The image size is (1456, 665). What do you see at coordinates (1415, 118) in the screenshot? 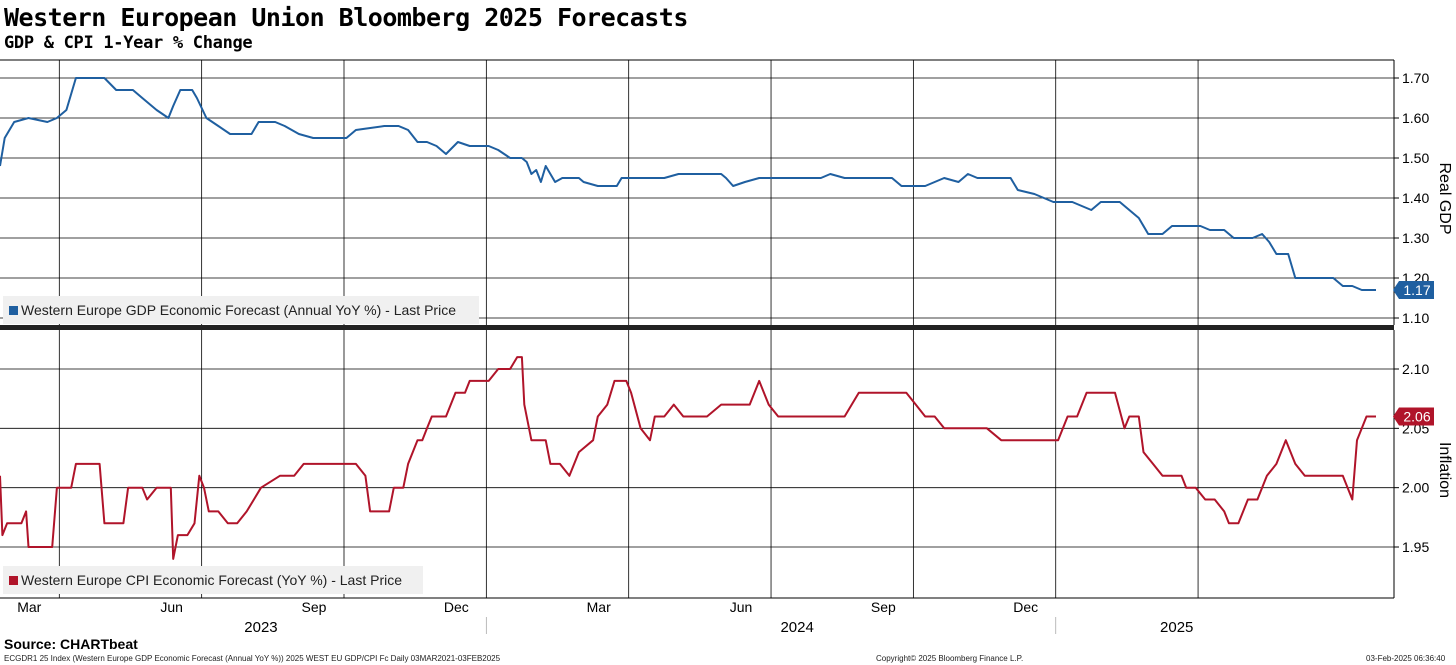
I see `y-tick-label: 1.60` at bounding box center [1415, 118].